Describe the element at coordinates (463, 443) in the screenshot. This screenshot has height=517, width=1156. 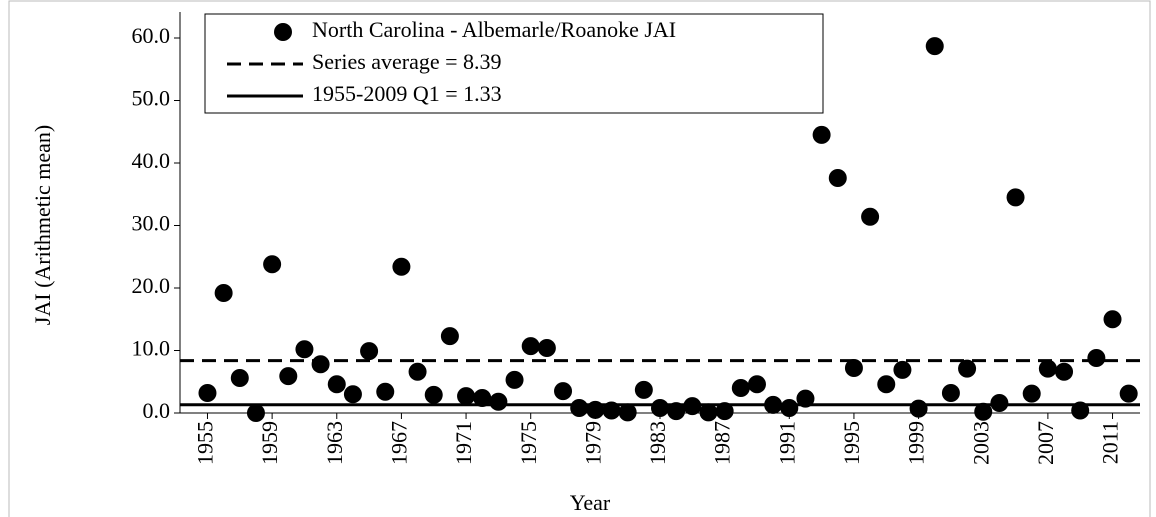
I see `x-tick-label: 1971` at that location.